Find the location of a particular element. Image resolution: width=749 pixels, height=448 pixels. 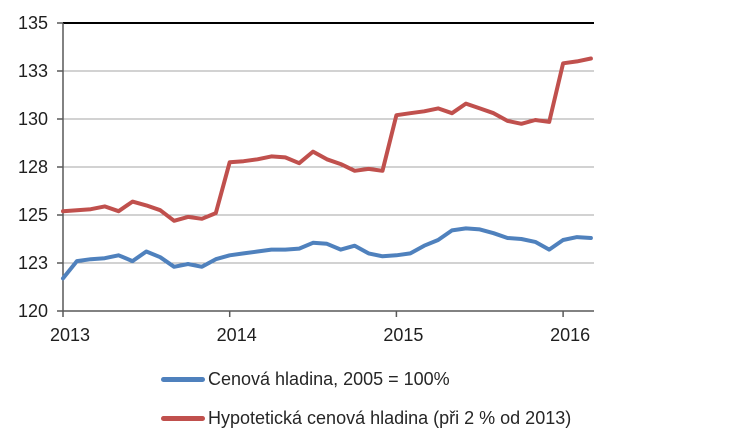

y-axis-label-135: 135 is located at coordinates (33, 23).